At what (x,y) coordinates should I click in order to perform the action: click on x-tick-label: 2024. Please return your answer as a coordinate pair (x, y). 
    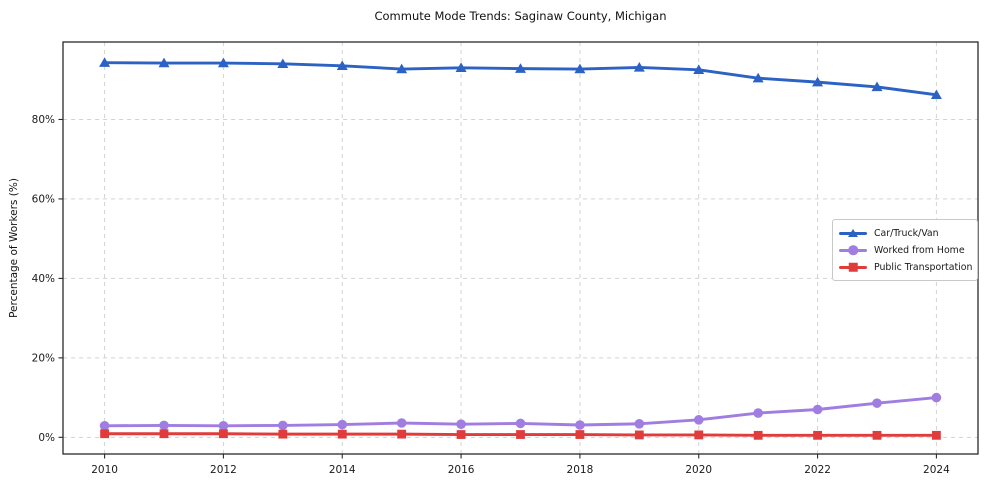
    Looking at the image, I should click on (936, 470).